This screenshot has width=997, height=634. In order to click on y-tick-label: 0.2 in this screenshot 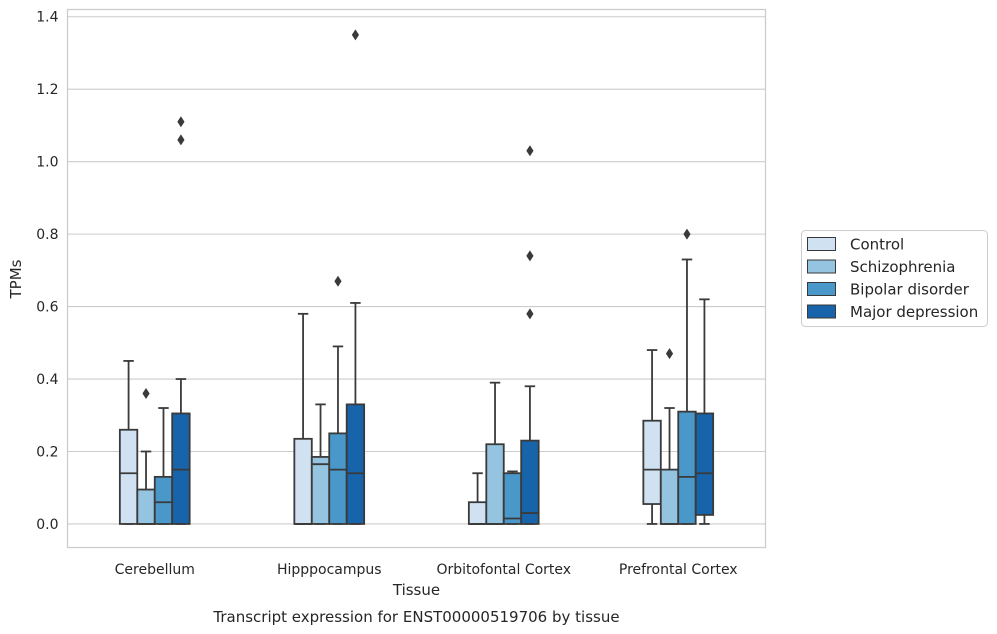, I will do `click(47, 452)`.